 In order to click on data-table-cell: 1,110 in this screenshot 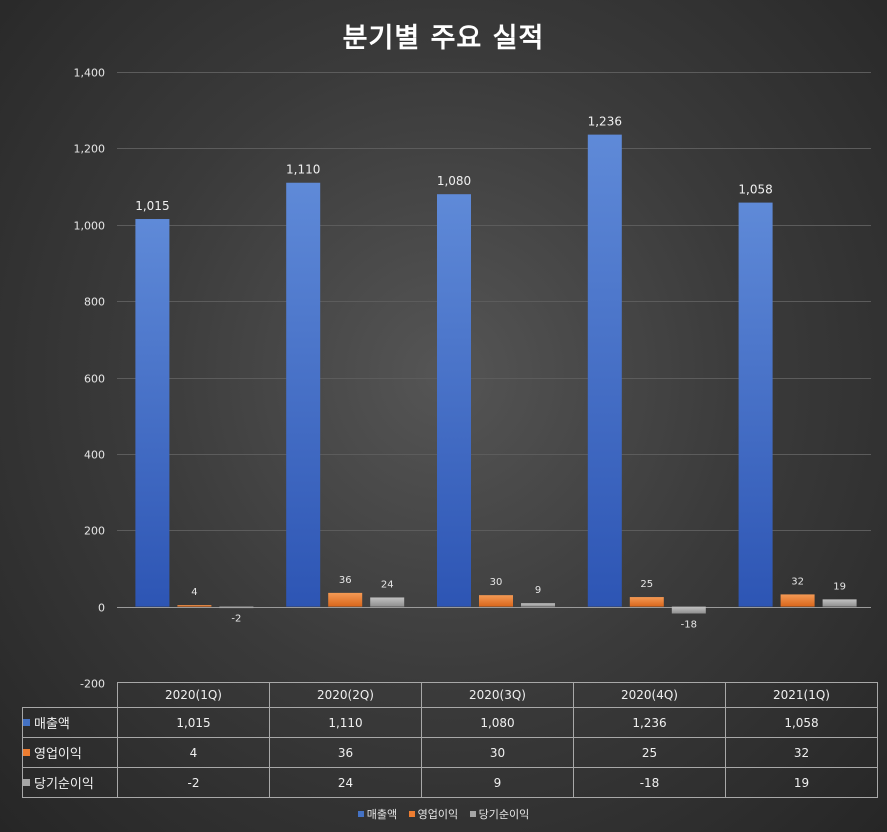, I will do `click(345, 722)`.